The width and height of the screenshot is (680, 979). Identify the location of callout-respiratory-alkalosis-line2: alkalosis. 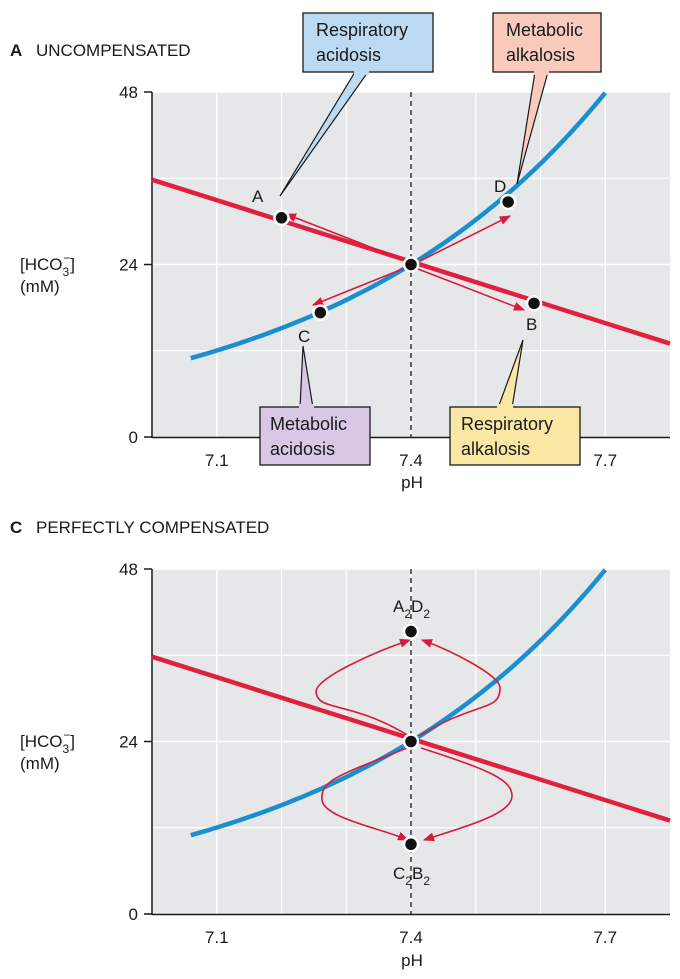
(495, 449).